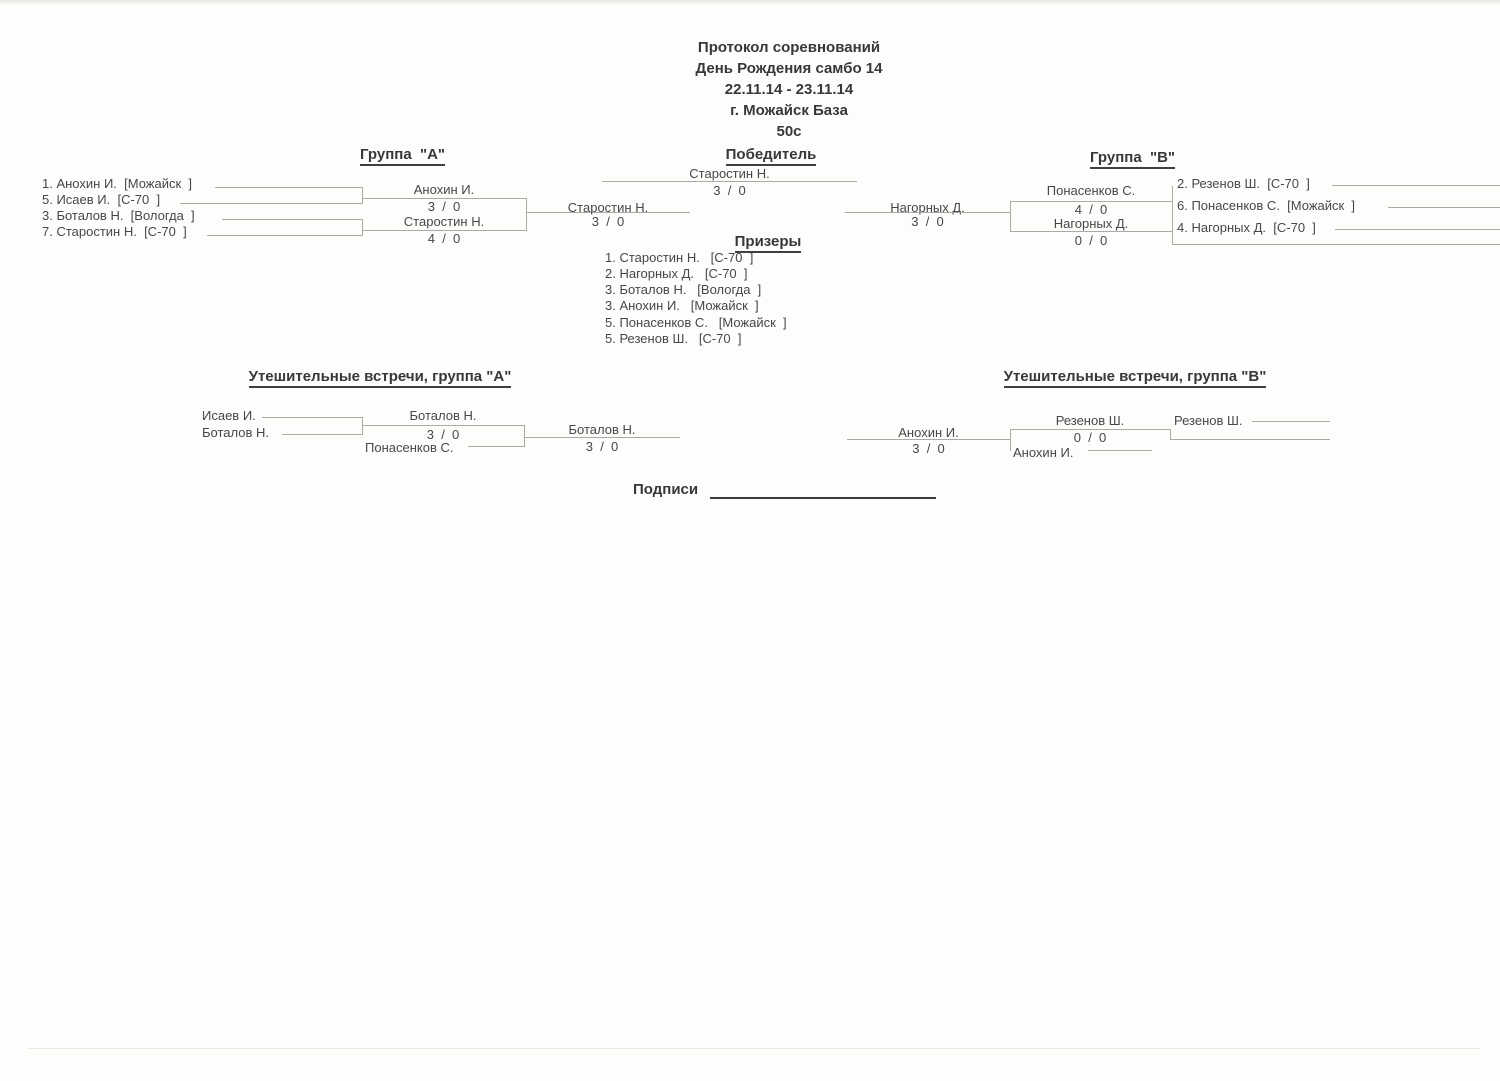 This screenshot has height=1081, width=1500. What do you see at coordinates (789, 47) in the screenshot?
I see `doc-title: Протокол соревнований` at bounding box center [789, 47].